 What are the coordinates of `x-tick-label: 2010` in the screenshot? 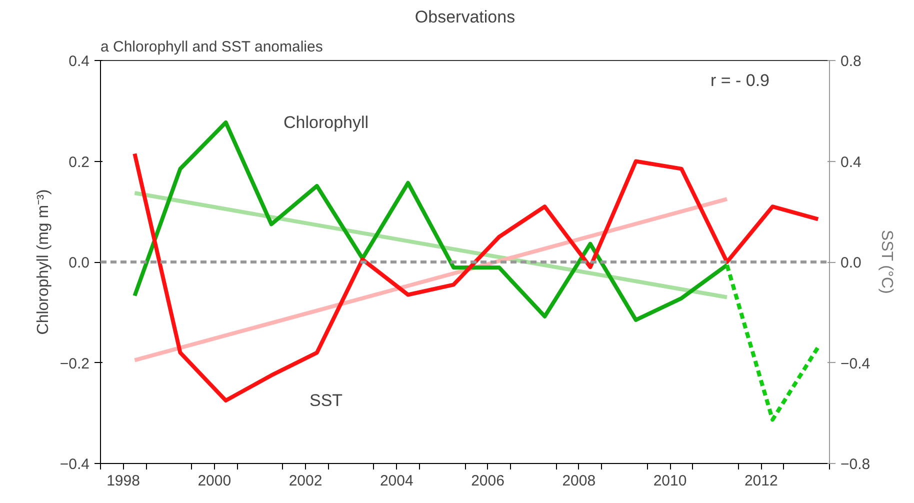 It's located at (670, 481).